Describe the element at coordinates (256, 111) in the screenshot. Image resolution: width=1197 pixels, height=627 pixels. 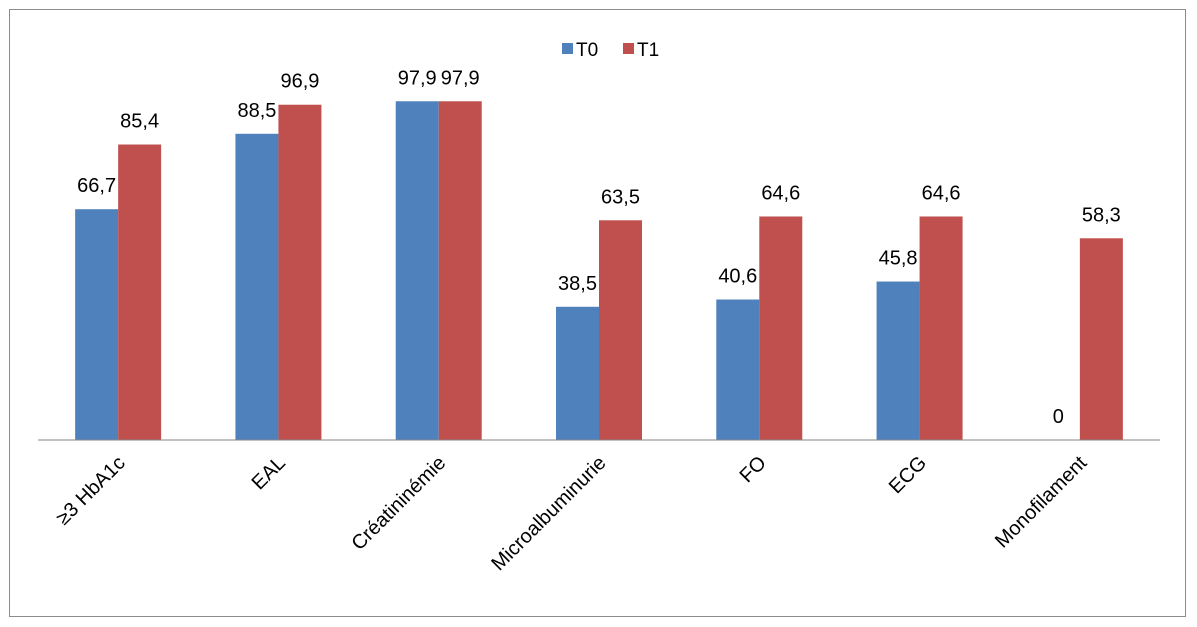
I see `value-label-t0-1: 88,5` at that location.